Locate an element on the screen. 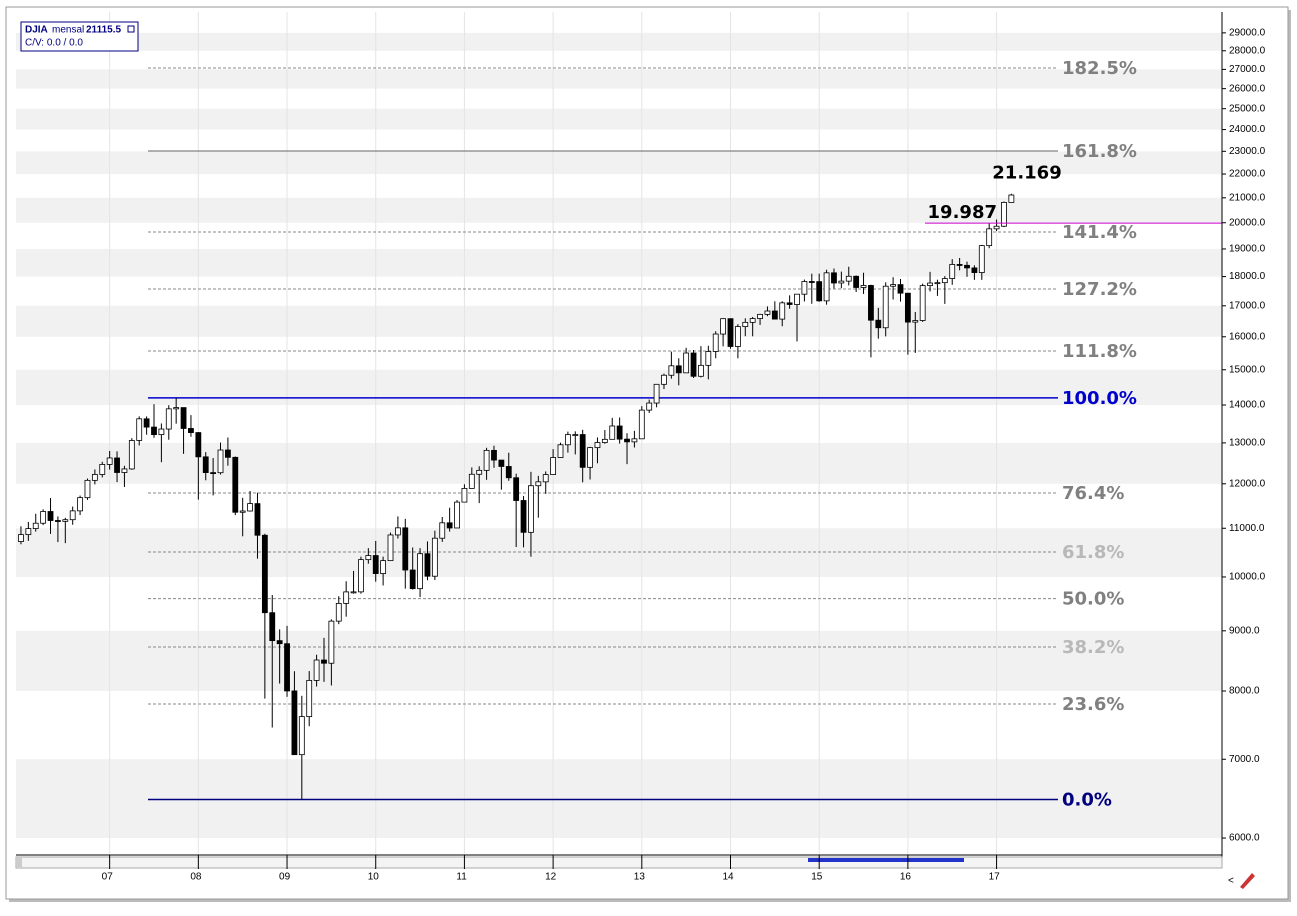  x-tick-label: 10 is located at coordinates (374, 877).